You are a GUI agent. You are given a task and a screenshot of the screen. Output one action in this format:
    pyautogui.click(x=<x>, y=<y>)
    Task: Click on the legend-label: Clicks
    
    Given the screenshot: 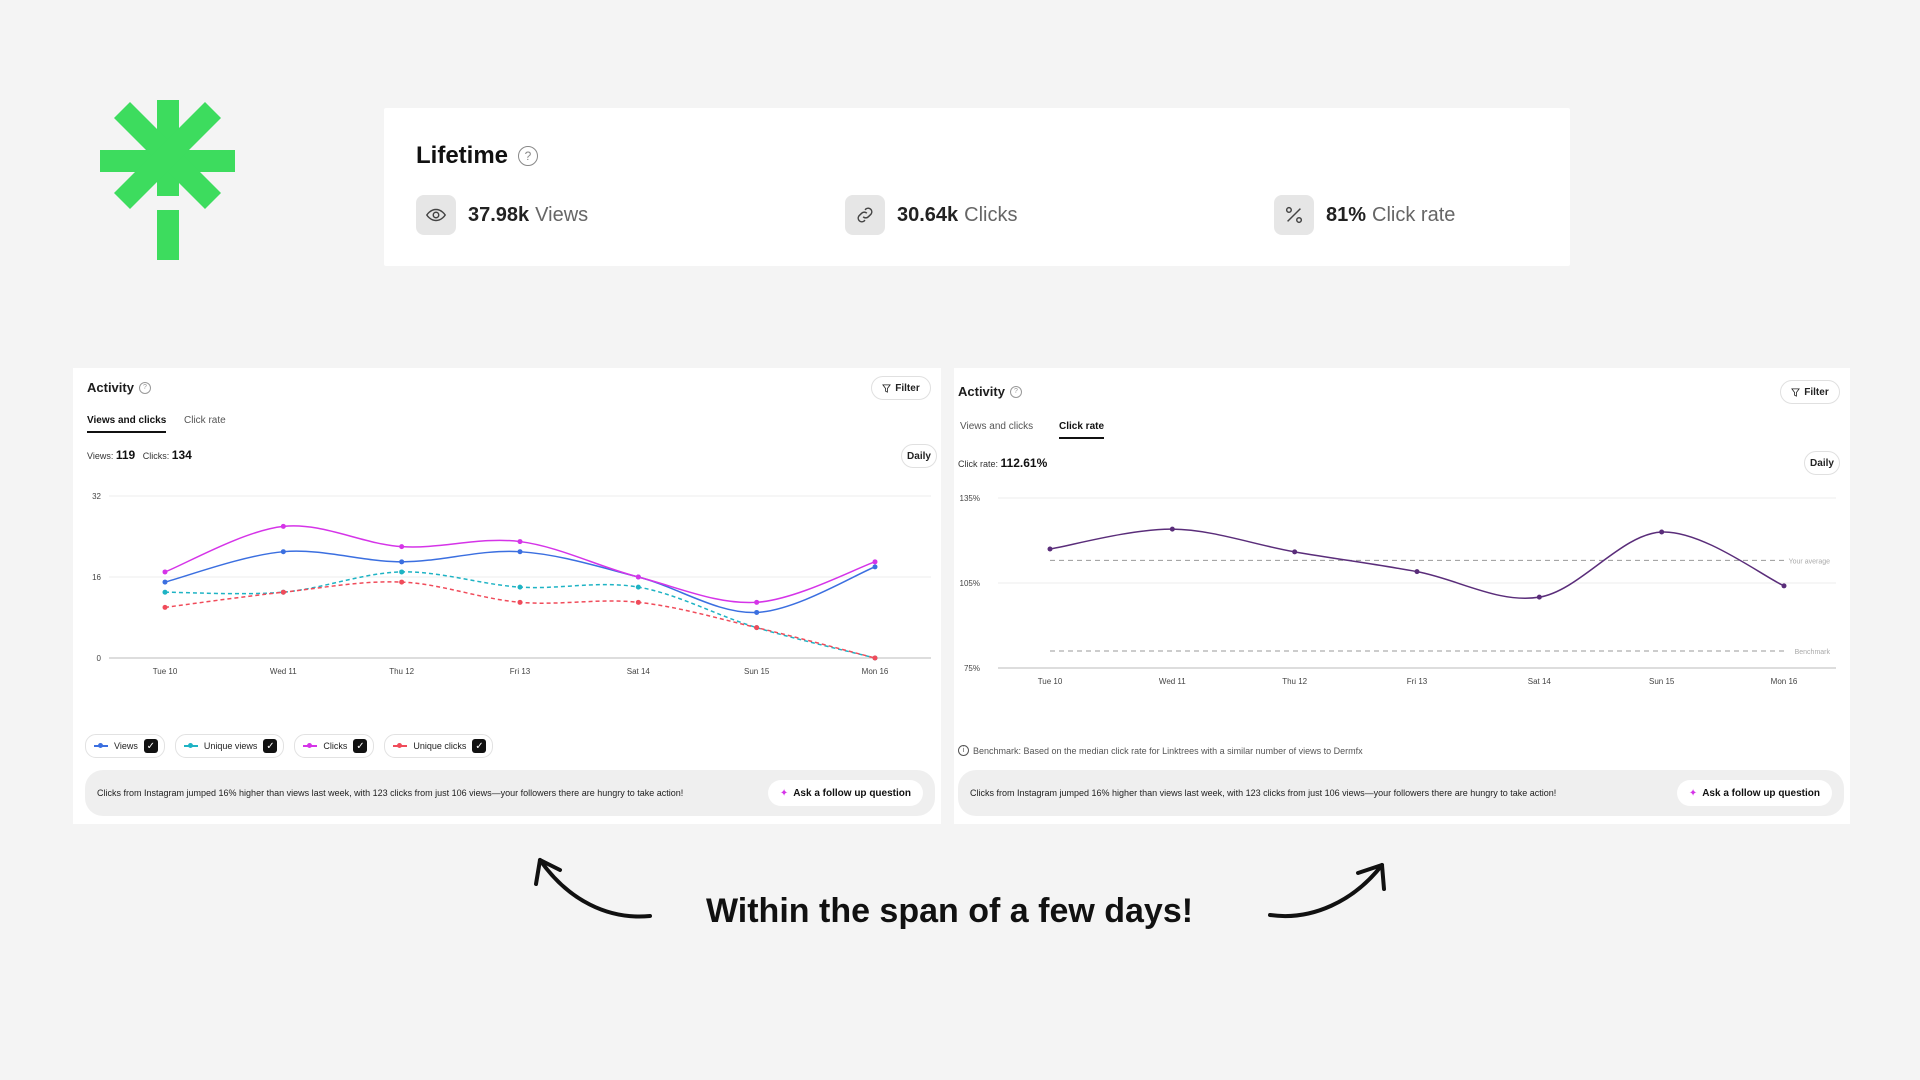 What is the action you would take?
    pyautogui.click(x=335, y=746)
    